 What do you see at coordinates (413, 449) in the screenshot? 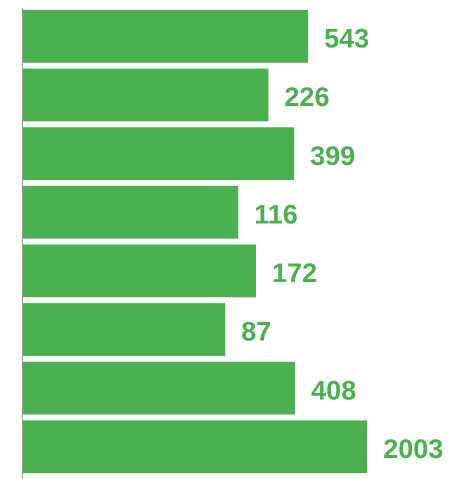
I see `value-label: 2003` at bounding box center [413, 449].